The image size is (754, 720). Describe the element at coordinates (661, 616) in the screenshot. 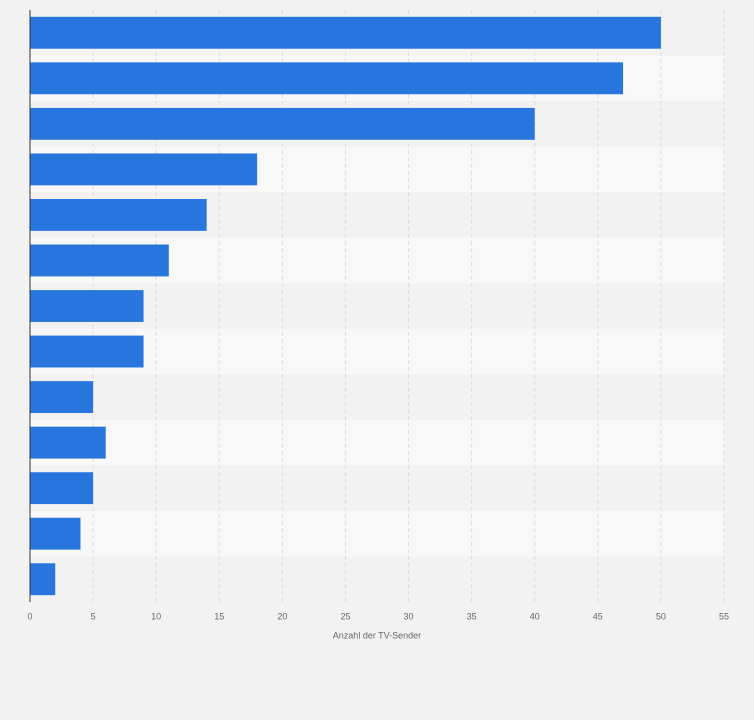

I see `x-tick-label: 50` at that location.